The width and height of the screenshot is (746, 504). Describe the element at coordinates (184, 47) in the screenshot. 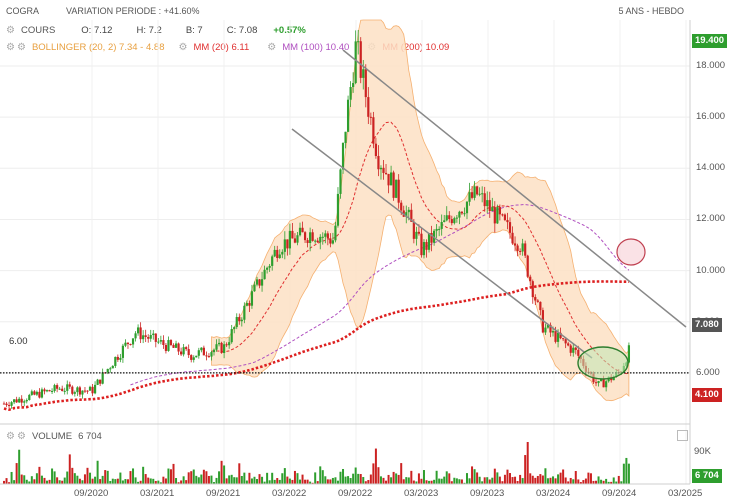

I see `ma20-settings-icon: ⚙` at that location.